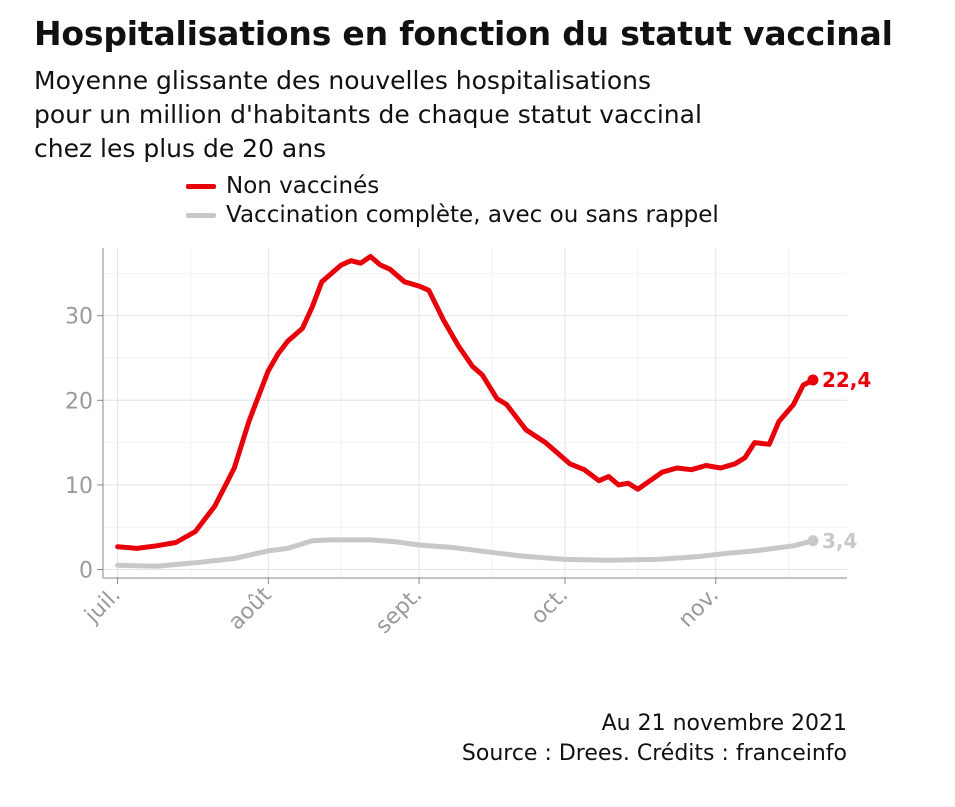 Image resolution: width=955 pixels, height=807 pixels. What do you see at coordinates (103, 606) in the screenshot?
I see `x-tick-label: juil.` at bounding box center [103, 606].